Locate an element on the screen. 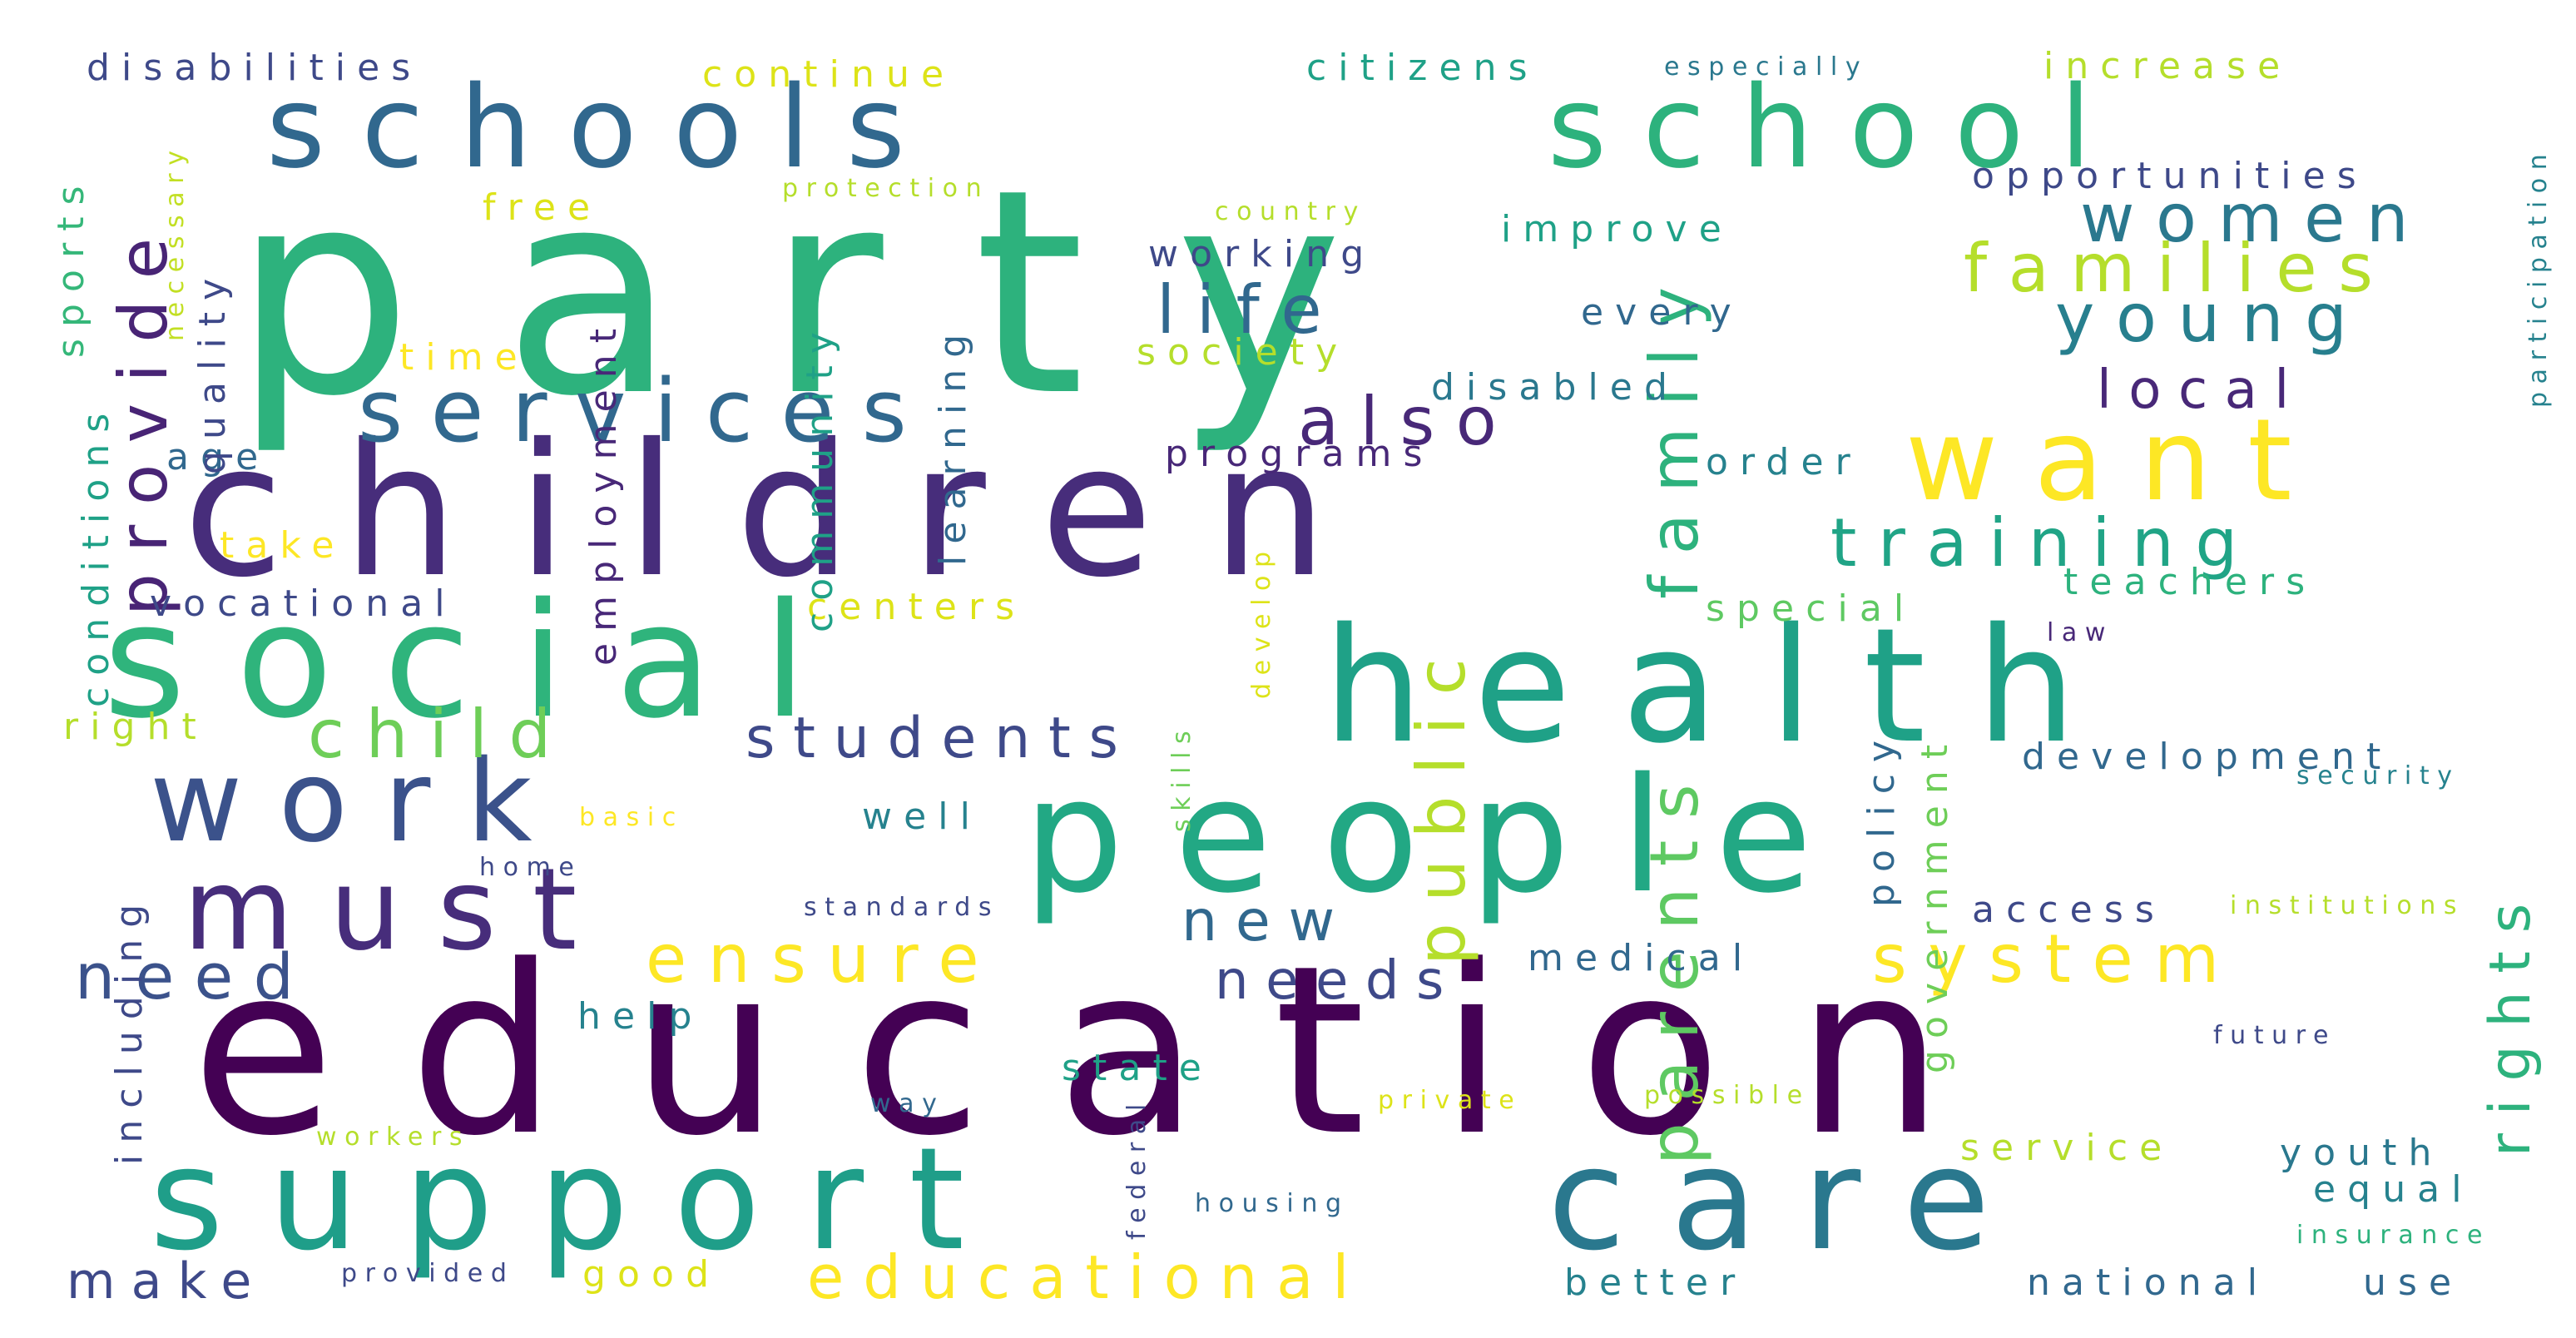  word-school: school is located at coordinates (1838, 128).